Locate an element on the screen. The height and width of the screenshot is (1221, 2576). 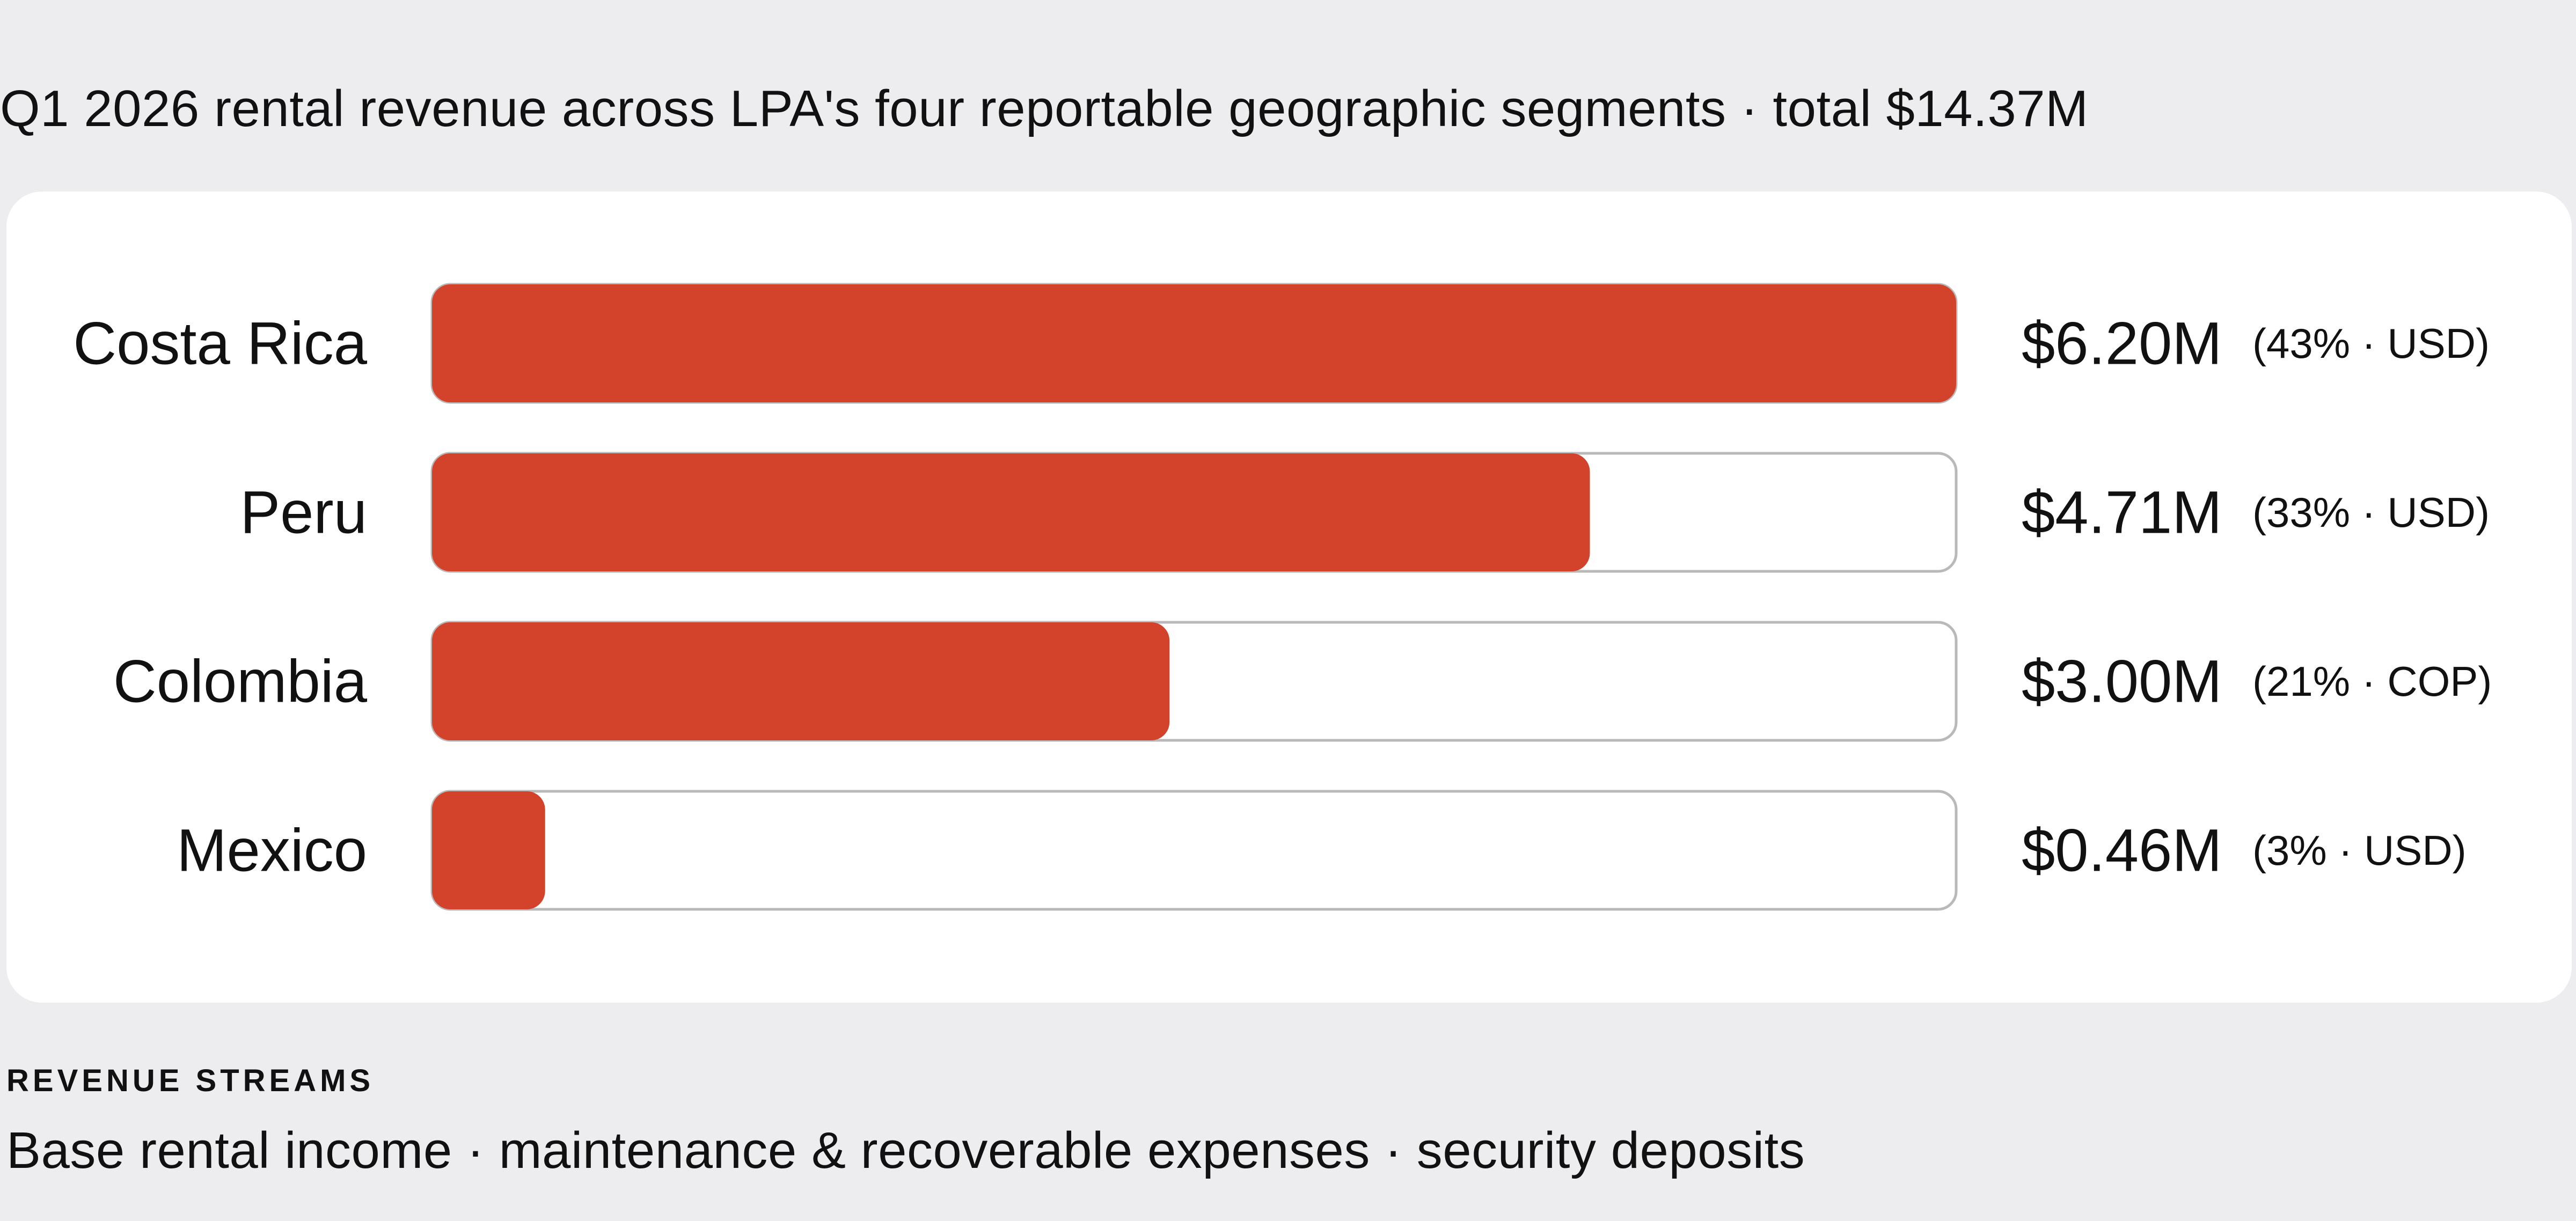
share-currency-note: (3% · USD) is located at coordinates (2359, 851).